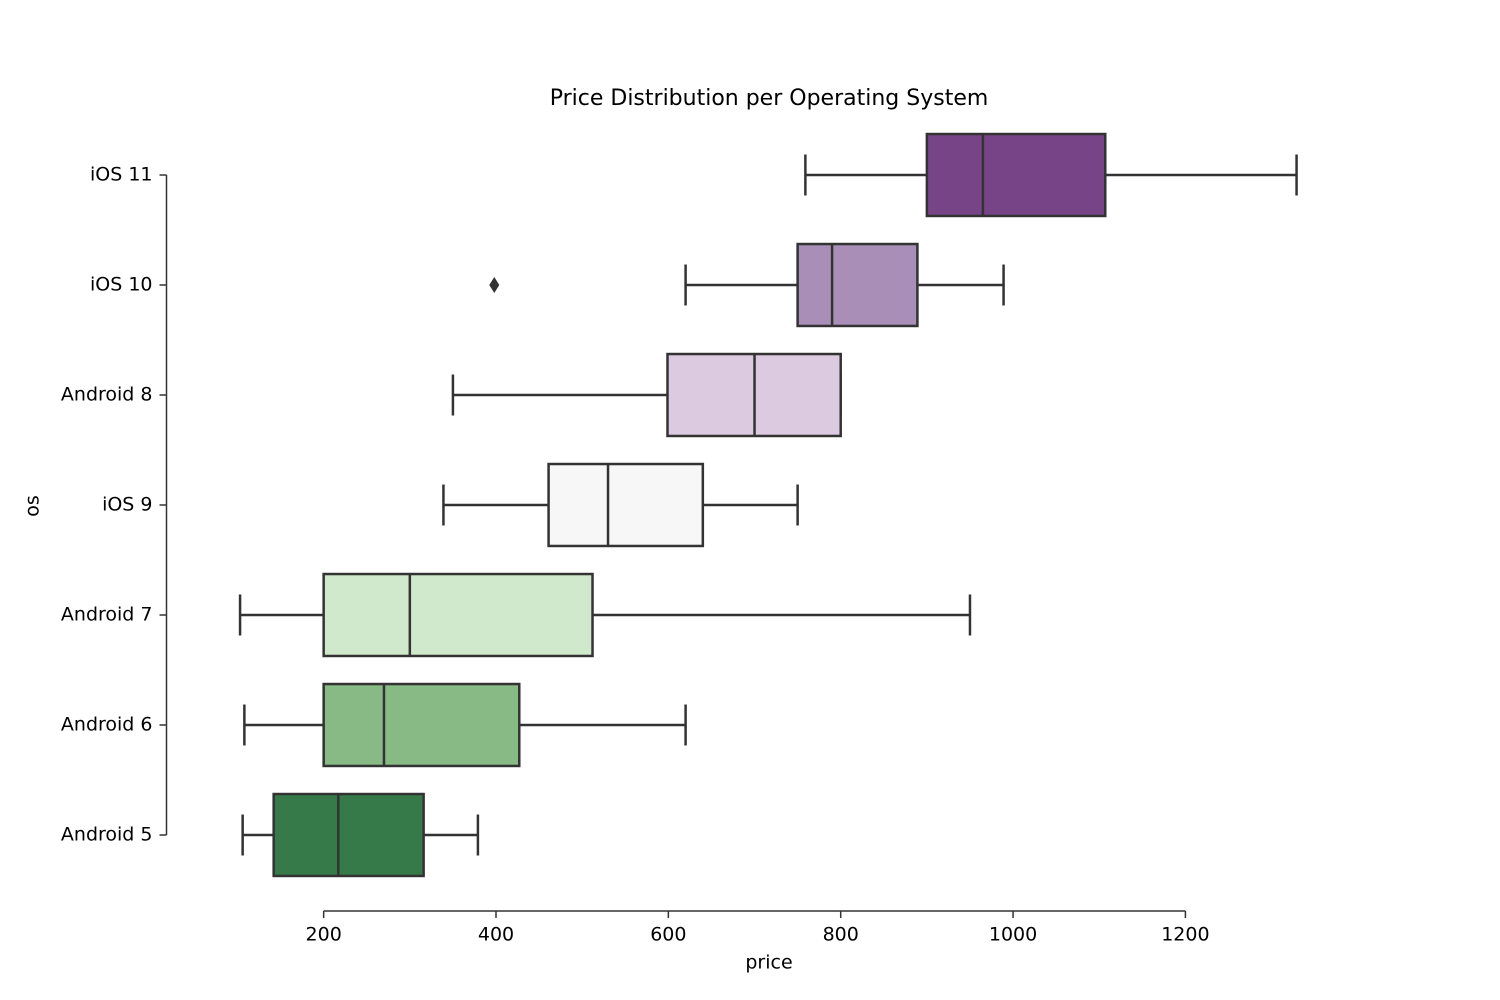 The image size is (1500, 1000). What do you see at coordinates (107, 395) in the screenshot?
I see `y-tick-label: Android 8` at bounding box center [107, 395].